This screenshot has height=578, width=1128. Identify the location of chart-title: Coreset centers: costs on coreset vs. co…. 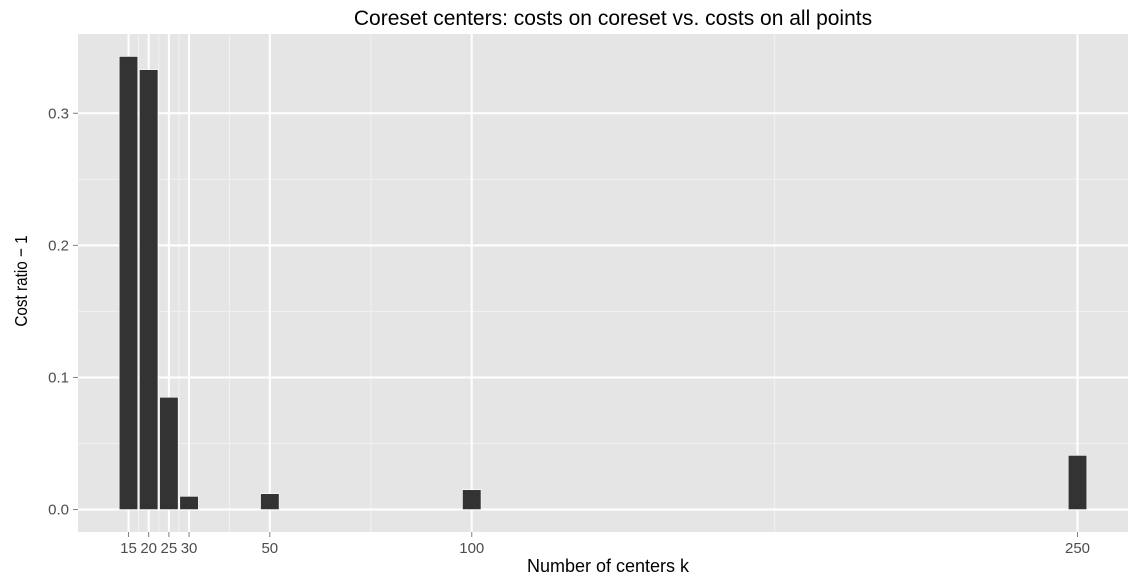
(613, 18).